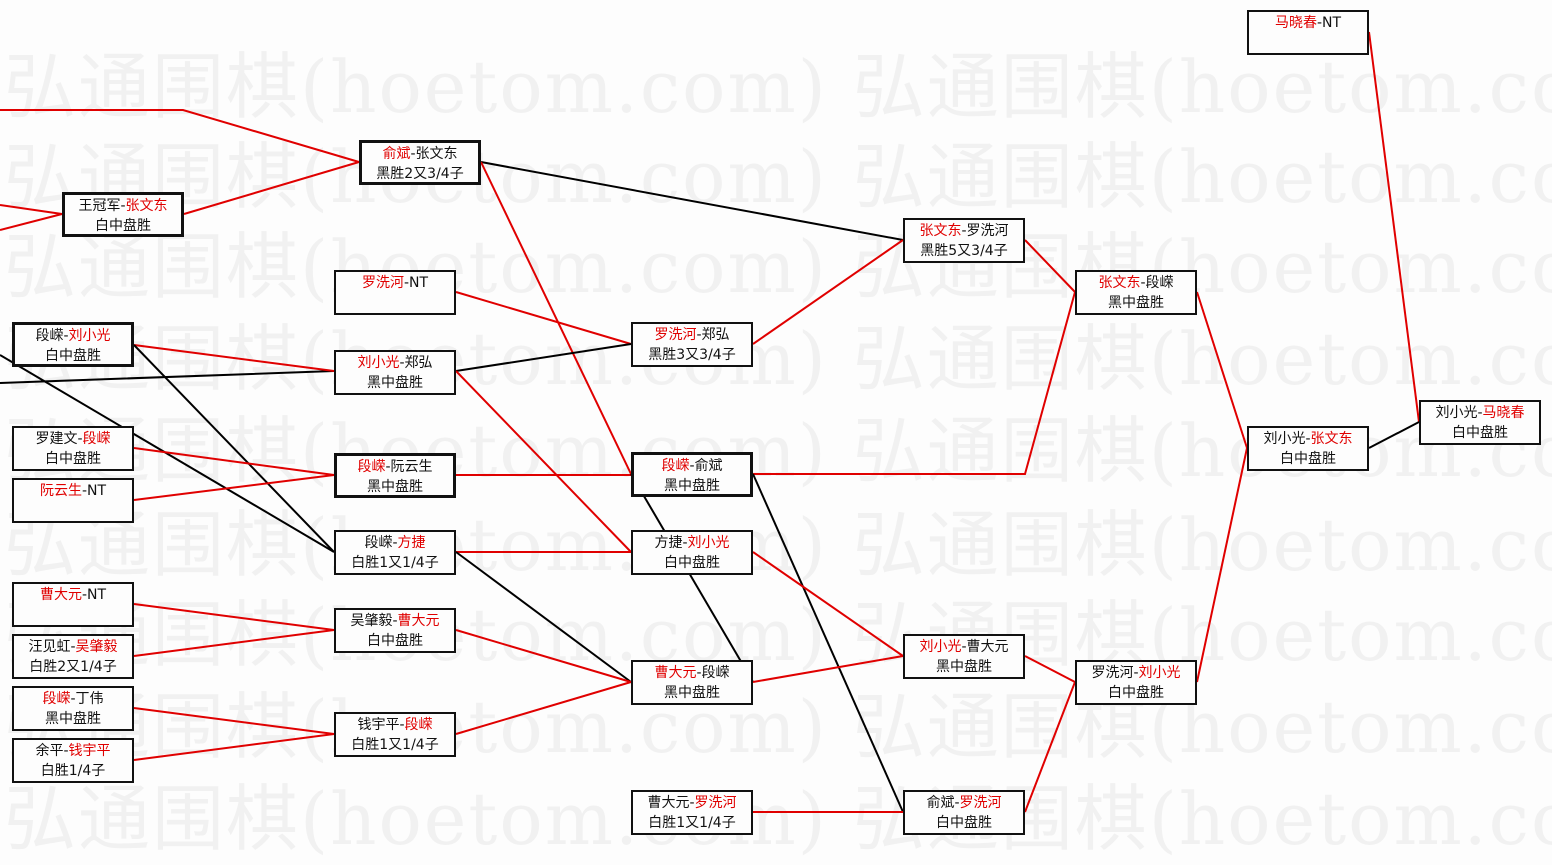 The height and width of the screenshot is (865, 1552). What do you see at coordinates (692, 812) in the screenshot?
I see `match-box: 曹大元-罗洗河 白胜1又1/4子` at bounding box center [692, 812].